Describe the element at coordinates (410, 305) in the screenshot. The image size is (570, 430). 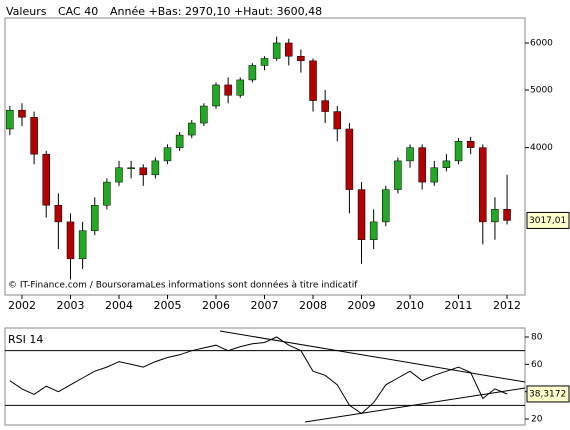
I see `x-tick-label: 2010` at that location.